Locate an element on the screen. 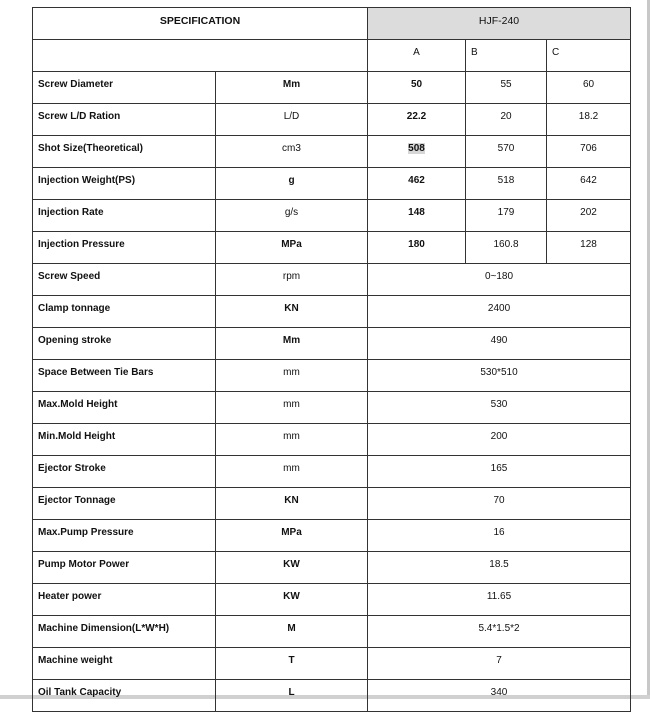  table-row: Pump Motor Power KW 18.5 is located at coordinates (332, 567).